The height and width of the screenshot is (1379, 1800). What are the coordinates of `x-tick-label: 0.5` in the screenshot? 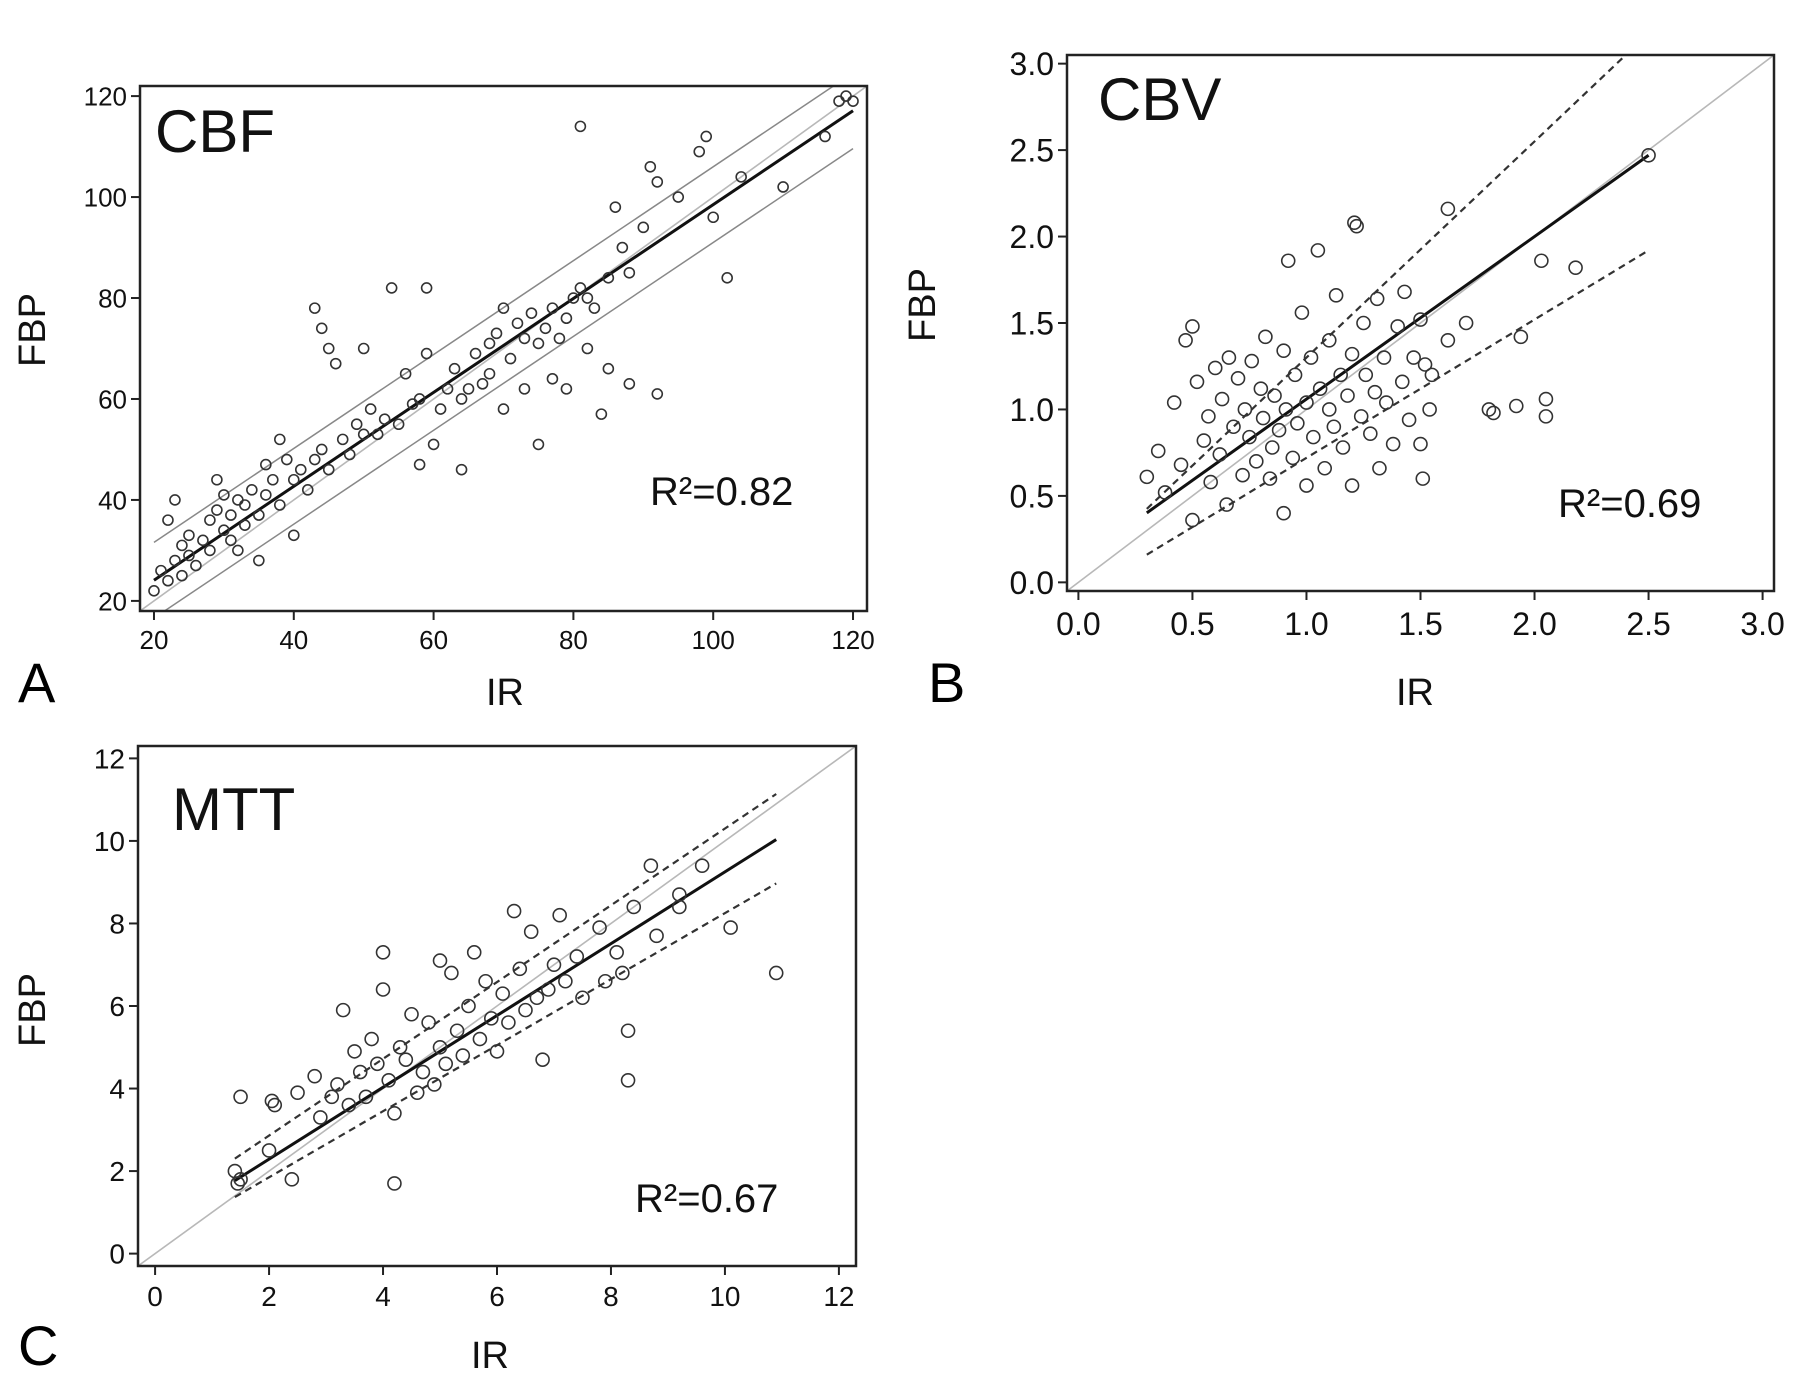 It's located at (1192, 624).